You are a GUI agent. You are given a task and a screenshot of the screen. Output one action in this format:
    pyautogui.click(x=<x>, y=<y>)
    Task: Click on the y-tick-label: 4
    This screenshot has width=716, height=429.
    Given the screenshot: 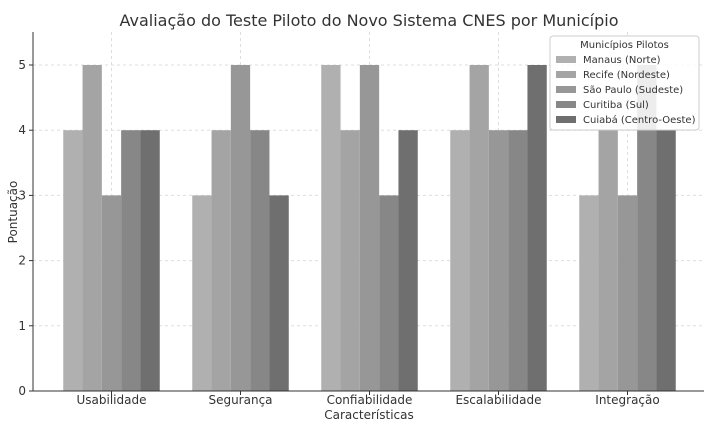 What is the action you would take?
    pyautogui.click(x=22, y=130)
    